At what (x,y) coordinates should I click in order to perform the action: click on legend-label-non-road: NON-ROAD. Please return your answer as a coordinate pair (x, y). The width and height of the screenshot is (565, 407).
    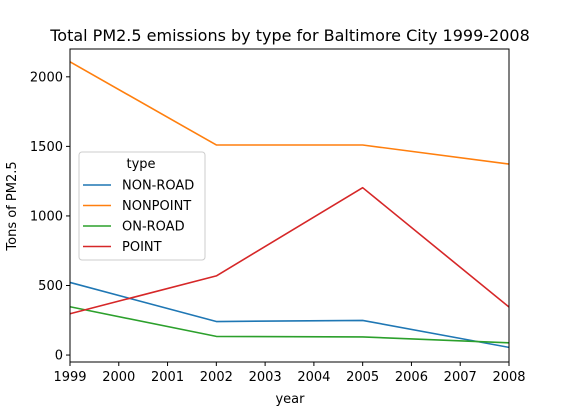
    Looking at the image, I should click on (158, 186).